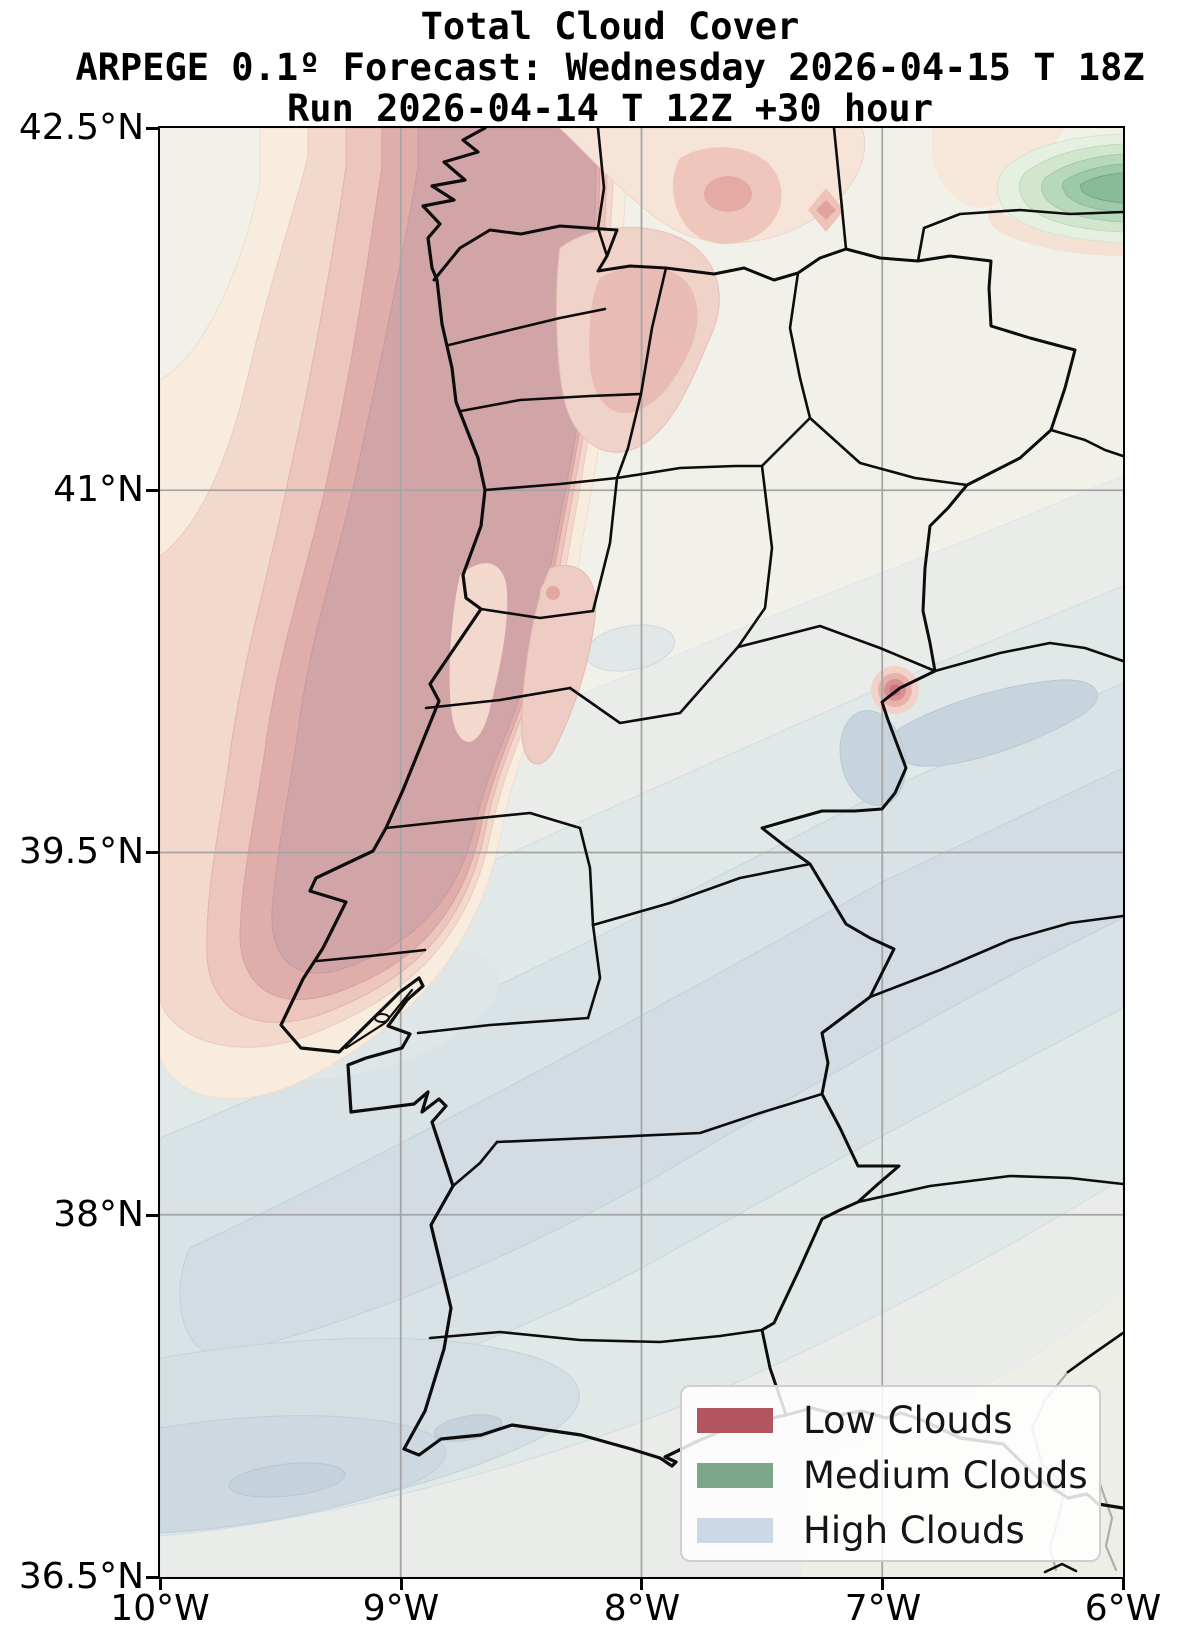 The height and width of the screenshot is (1644, 1197). Describe the element at coordinates (98, 1214) in the screenshot. I see `lat-tick-label: 38°N` at that location.